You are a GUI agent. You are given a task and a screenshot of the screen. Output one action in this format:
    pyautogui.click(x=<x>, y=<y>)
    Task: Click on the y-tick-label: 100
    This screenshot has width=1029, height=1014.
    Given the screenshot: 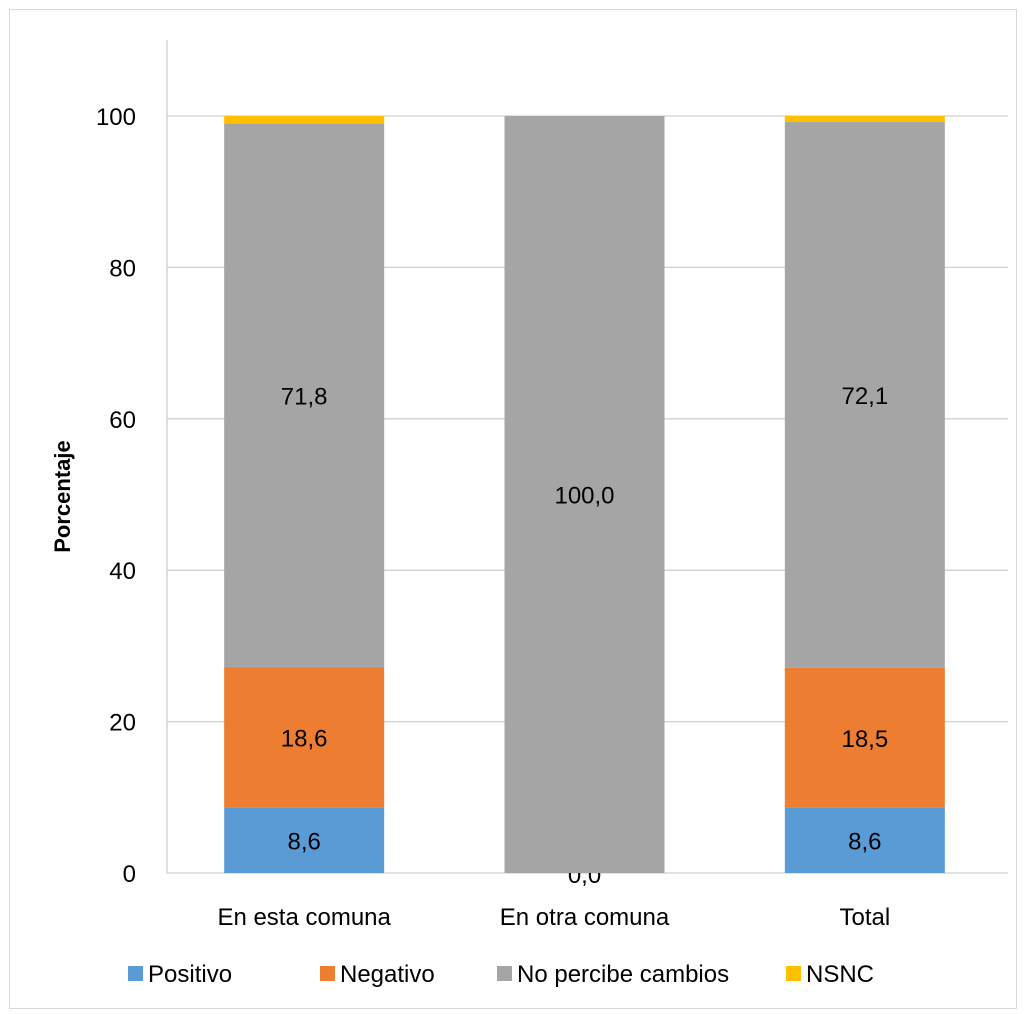 What is the action you would take?
    pyautogui.click(x=116, y=117)
    